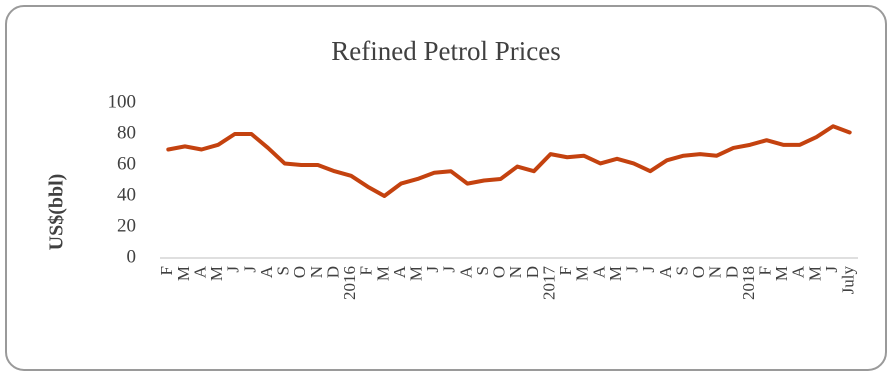 The height and width of the screenshot is (381, 892). What do you see at coordinates (126, 225) in the screenshot?
I see `y-tick-label: 20` at bounding box center [126, 225].